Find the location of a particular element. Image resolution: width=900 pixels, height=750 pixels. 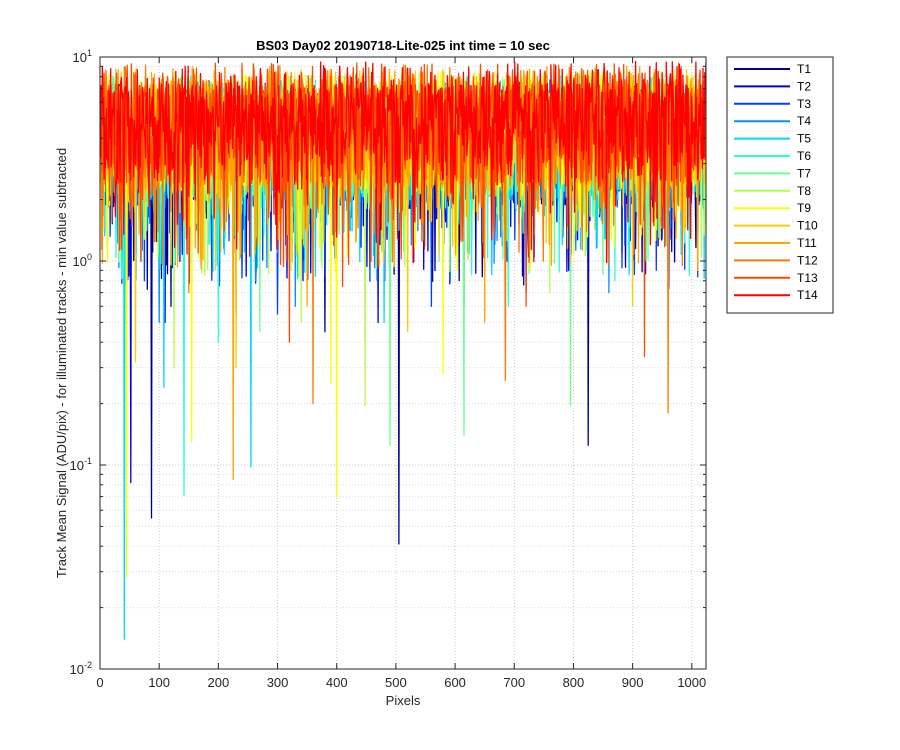

x-tick-label: 300 is located at coordinates (278, 682).